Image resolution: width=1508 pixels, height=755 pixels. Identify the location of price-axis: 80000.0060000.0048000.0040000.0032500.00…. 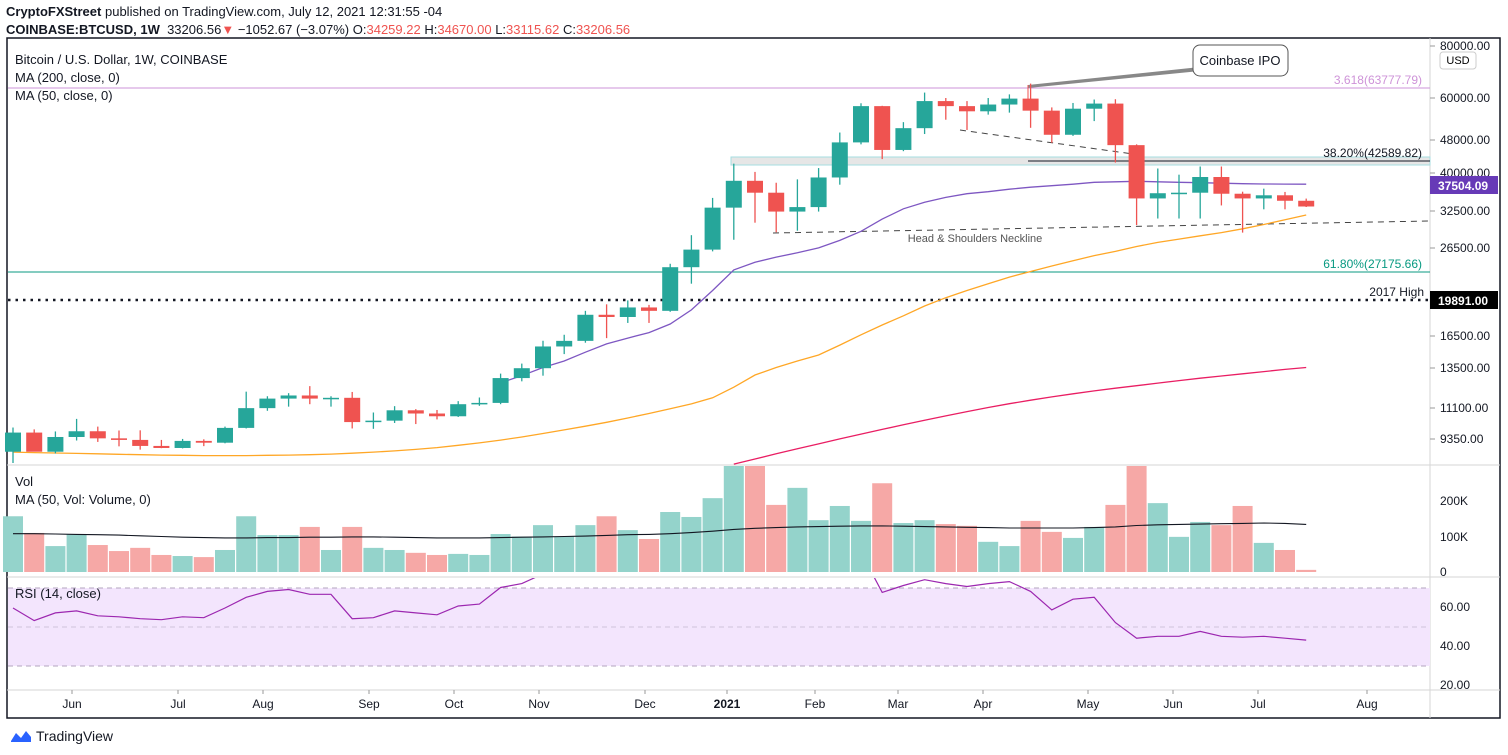
(1460, 242).